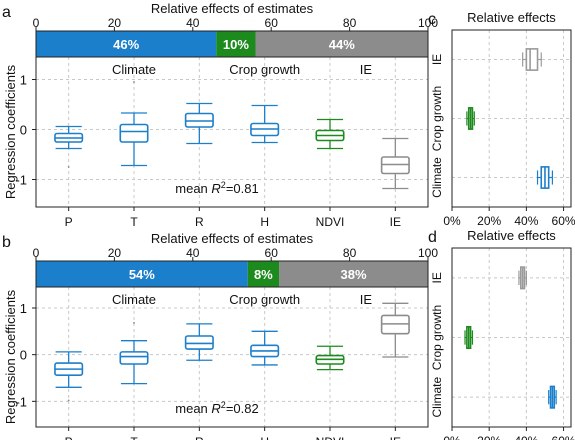 The width and height of the screenshot is (575, 440). What do you see at coordinates (216, 408) in the screenshot?
I see `mean-r2-annotation: mean R2=0.82` at bounding box center [216, 408].